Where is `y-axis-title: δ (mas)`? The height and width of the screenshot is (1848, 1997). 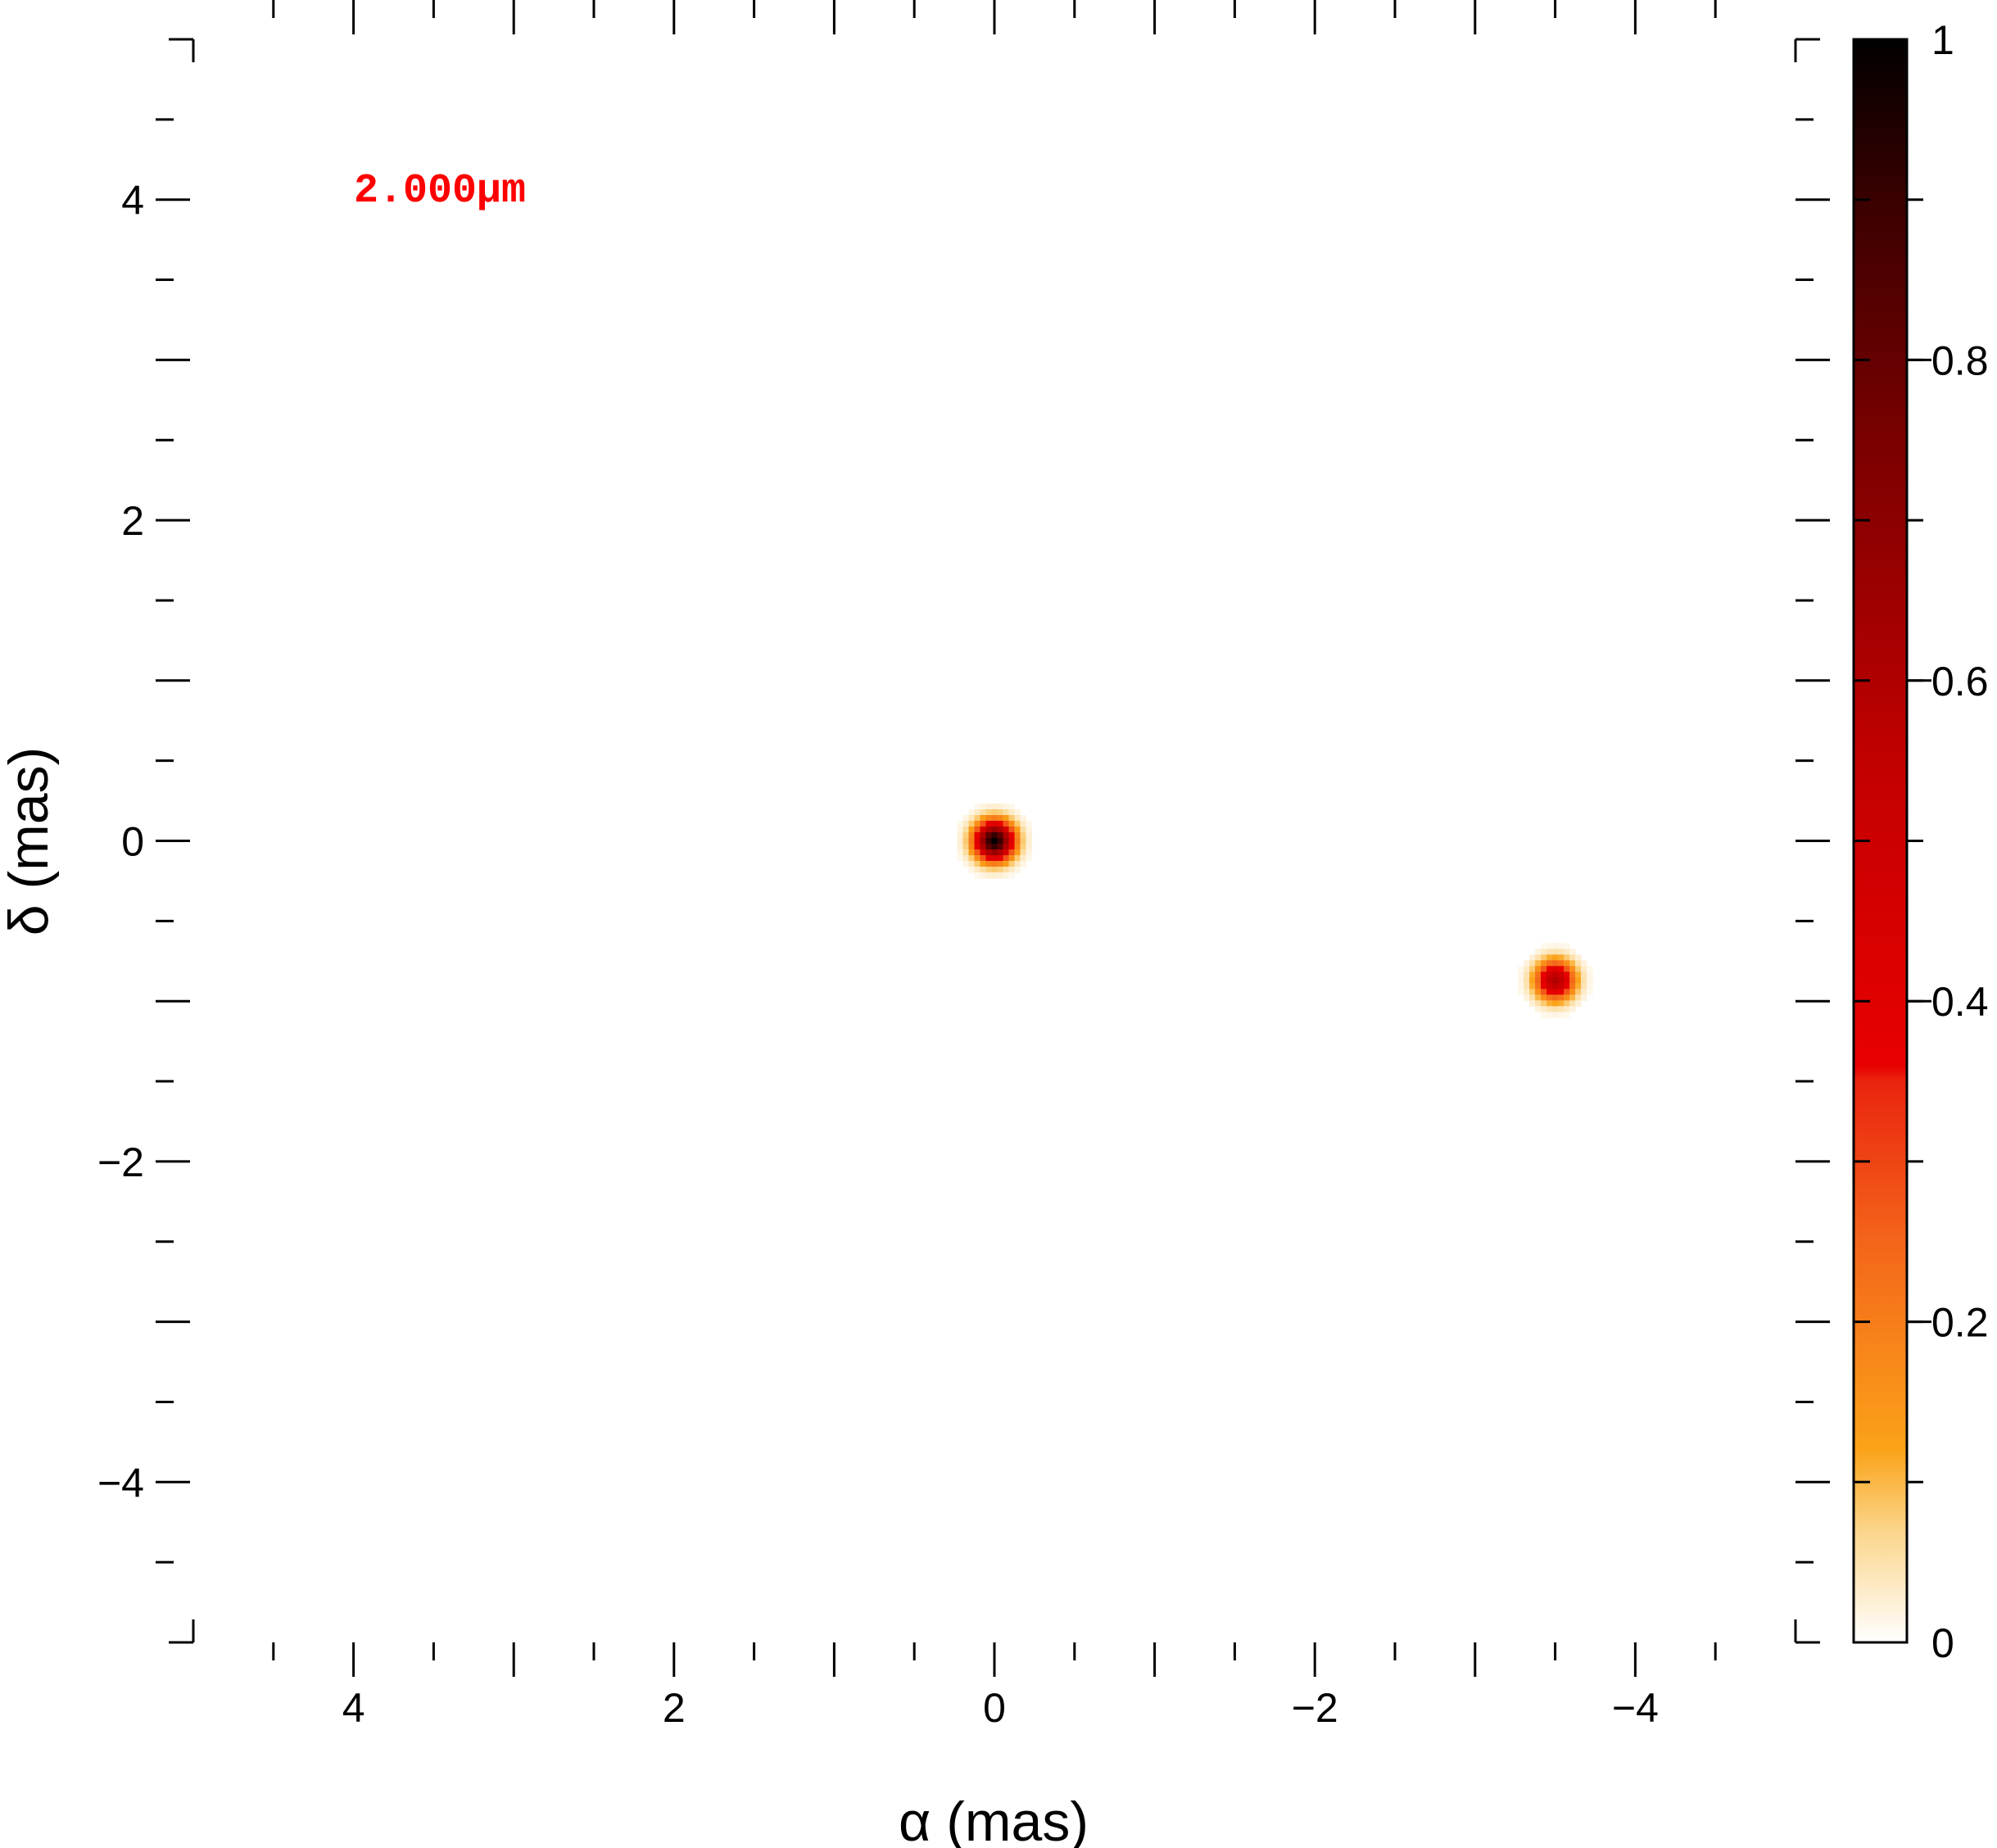 y-axis-title: δ (mas) is located at coordinates (30, 841).